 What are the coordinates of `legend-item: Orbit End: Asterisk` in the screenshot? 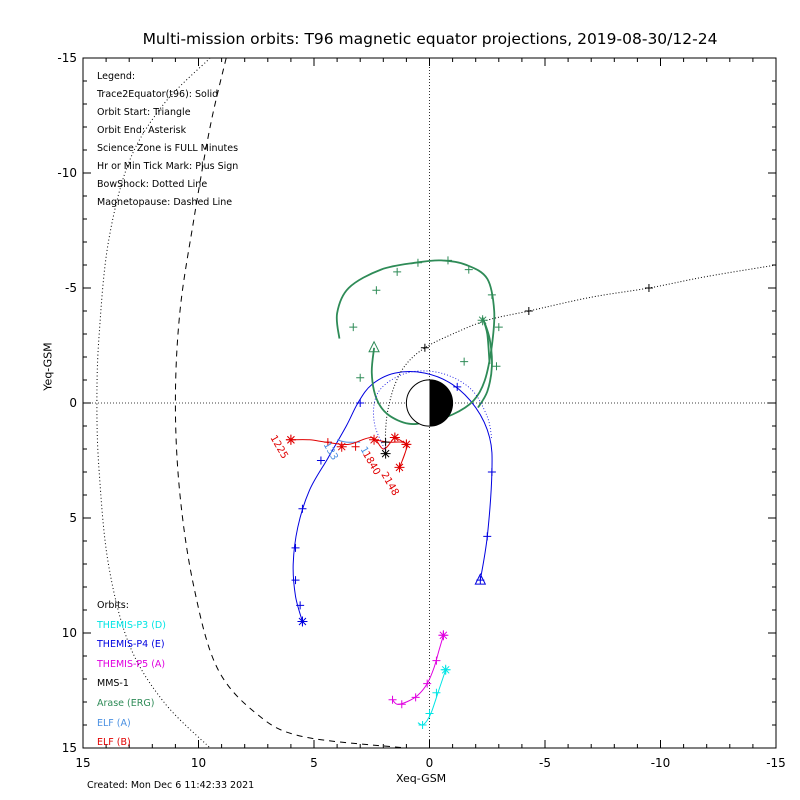 It's located at (142, 130).